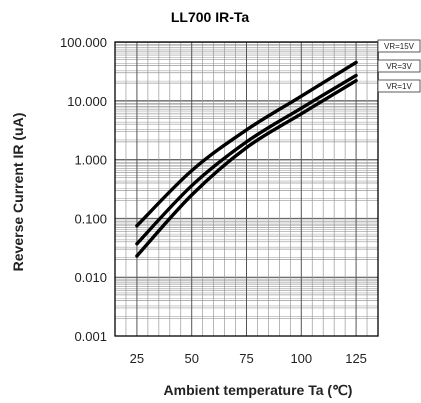  I want to click on x-axis-label: Ambient temperature Ta (℃), so click(258, 390).